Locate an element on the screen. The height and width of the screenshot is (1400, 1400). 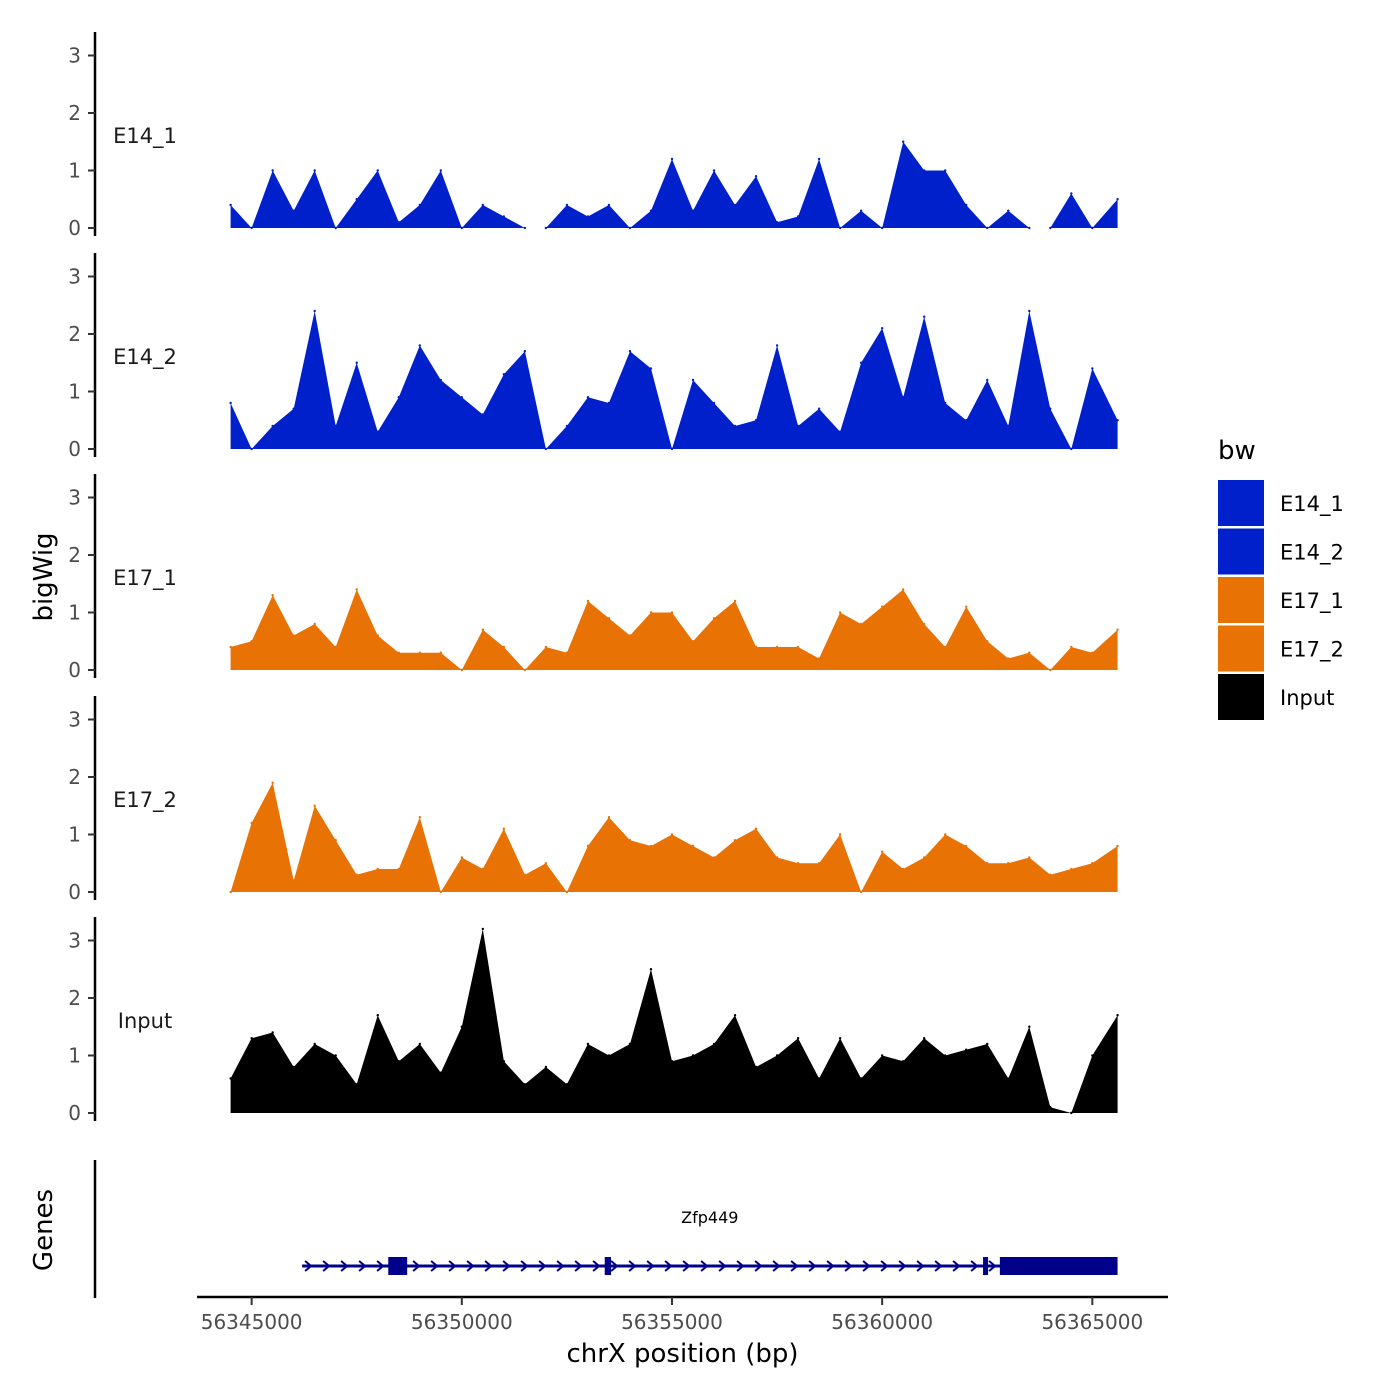
gene-name: Zfp449 is located at coordinates (709, 1217).